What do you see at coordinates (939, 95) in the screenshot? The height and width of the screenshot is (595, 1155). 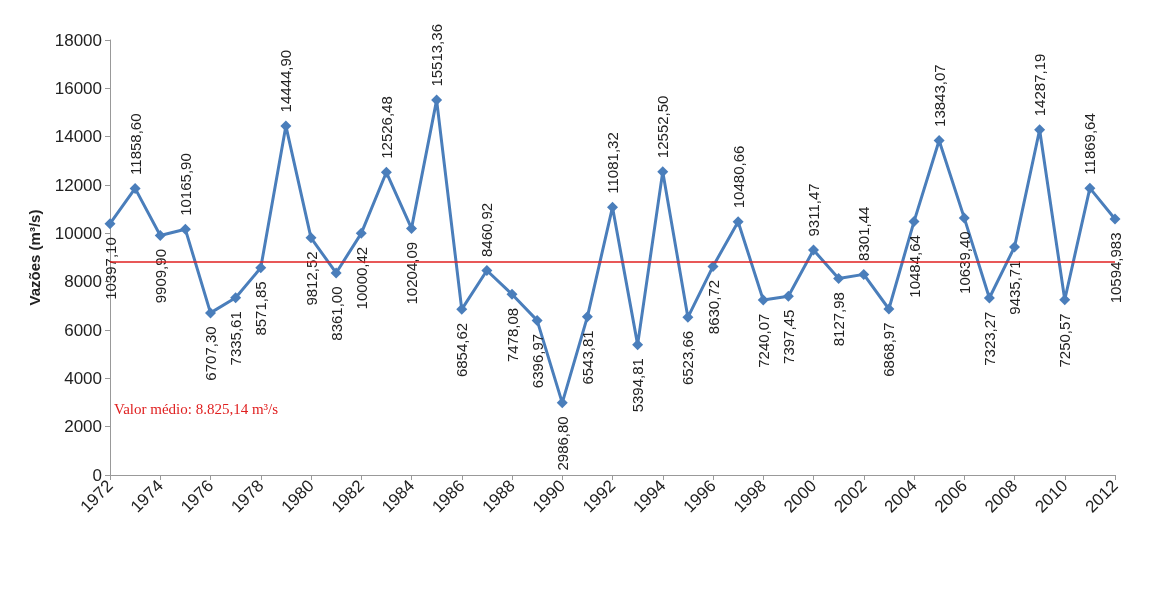 I see `data-label: 13843,07` at bounding box center [939, 95].